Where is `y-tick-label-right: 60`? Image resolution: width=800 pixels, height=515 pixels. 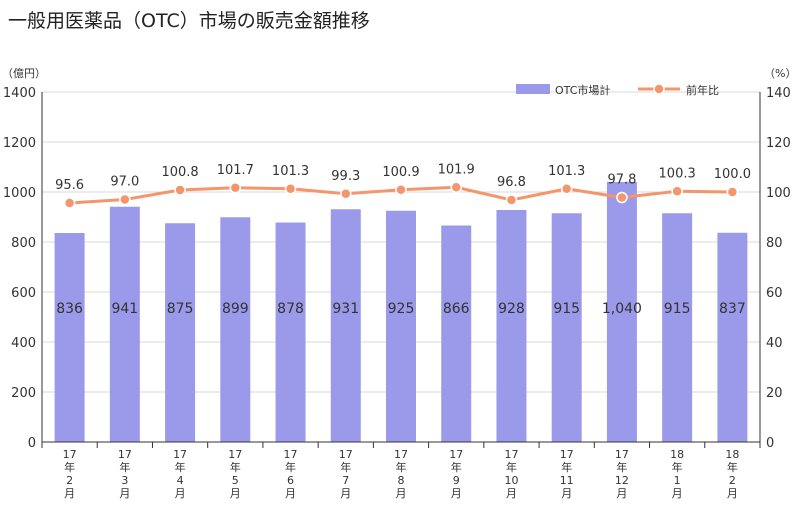 y-tick-label-right: 60 is located at coordinates (774, 293).